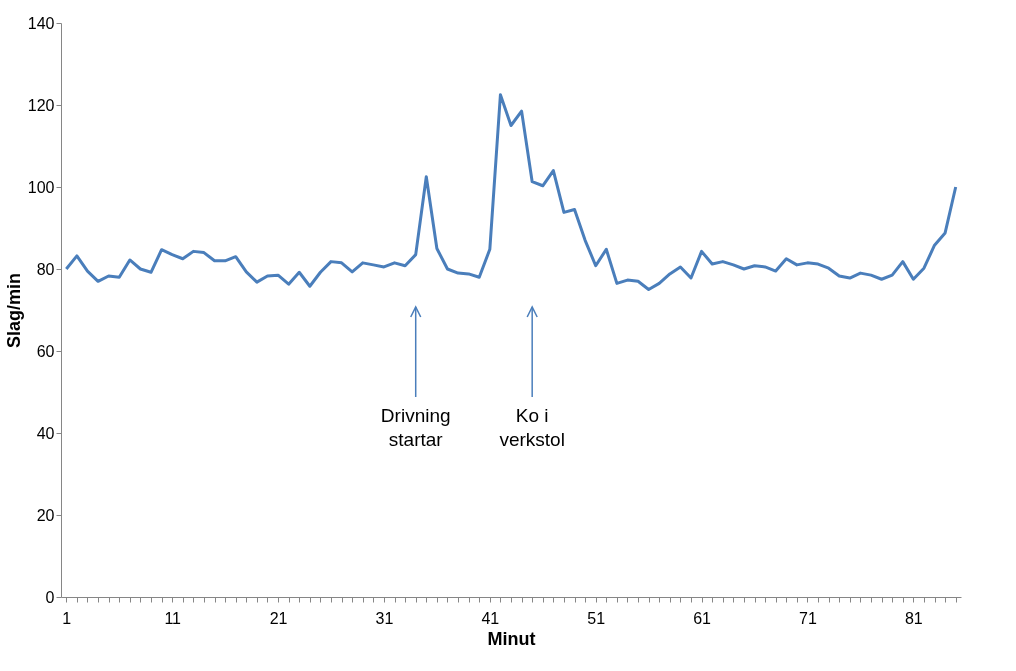 The width and height of the screenshot is (1016, 671). What do you see at coordinates (41, 187) in the screenshot?
I see `y-tick-label: 100` at bounding box center [41, 187].